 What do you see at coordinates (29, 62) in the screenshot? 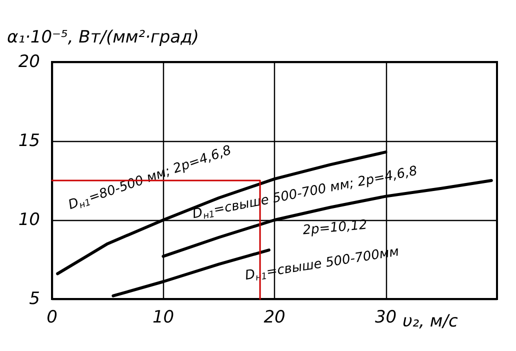
I see `y-tick-label: 20` at bounding box center [29, 62].